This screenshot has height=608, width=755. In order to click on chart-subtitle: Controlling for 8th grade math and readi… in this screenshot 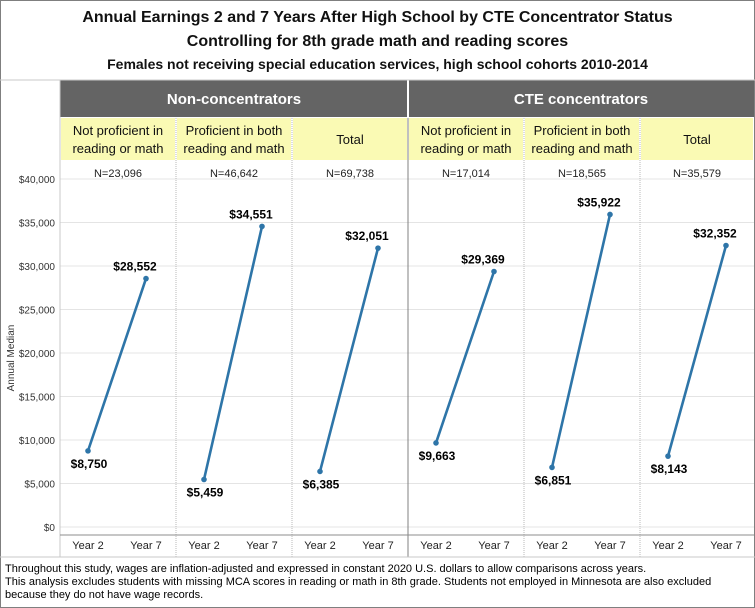, I will do `click(377, 41)`.